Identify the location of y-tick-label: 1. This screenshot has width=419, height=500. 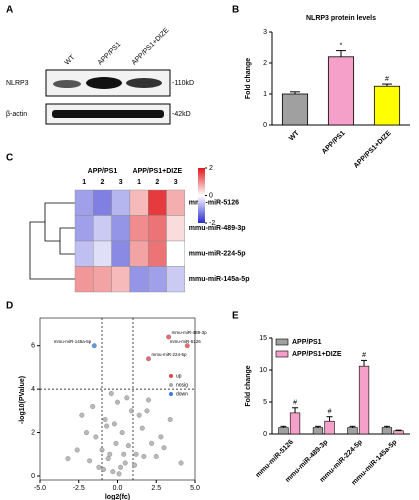
(265, 94).